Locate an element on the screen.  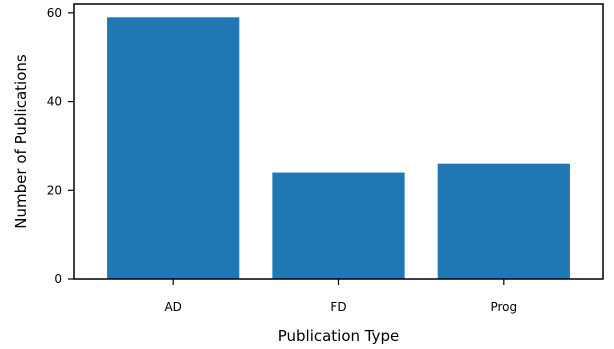
y-axis-label: Number of Publications is located at coordinates (21, 141).